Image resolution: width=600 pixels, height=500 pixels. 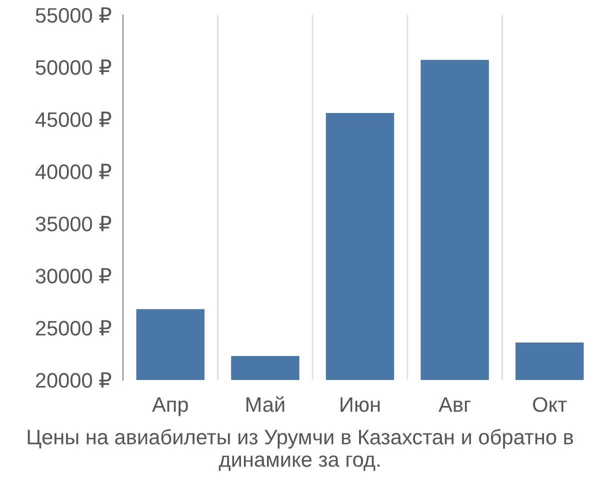 What do you see at coordinates (74, 328) in the screenshot?
I see `y-tick-label: 25000 ₽` at bounding box center [74, 328].